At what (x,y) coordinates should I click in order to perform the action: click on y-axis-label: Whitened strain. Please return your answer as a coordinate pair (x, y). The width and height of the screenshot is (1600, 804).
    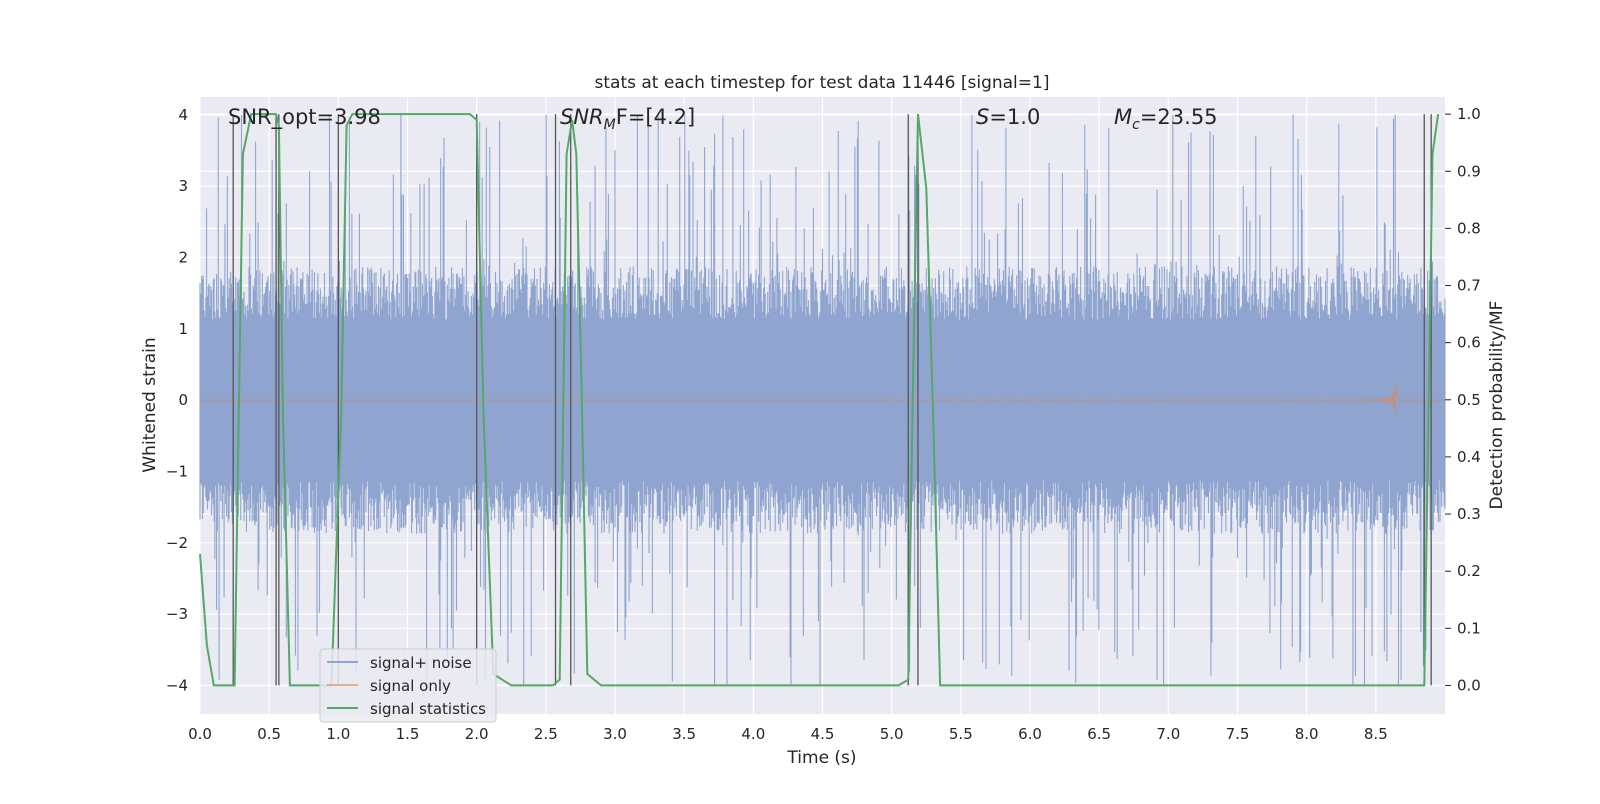
    Looking at the image, I should click on (150, 404).